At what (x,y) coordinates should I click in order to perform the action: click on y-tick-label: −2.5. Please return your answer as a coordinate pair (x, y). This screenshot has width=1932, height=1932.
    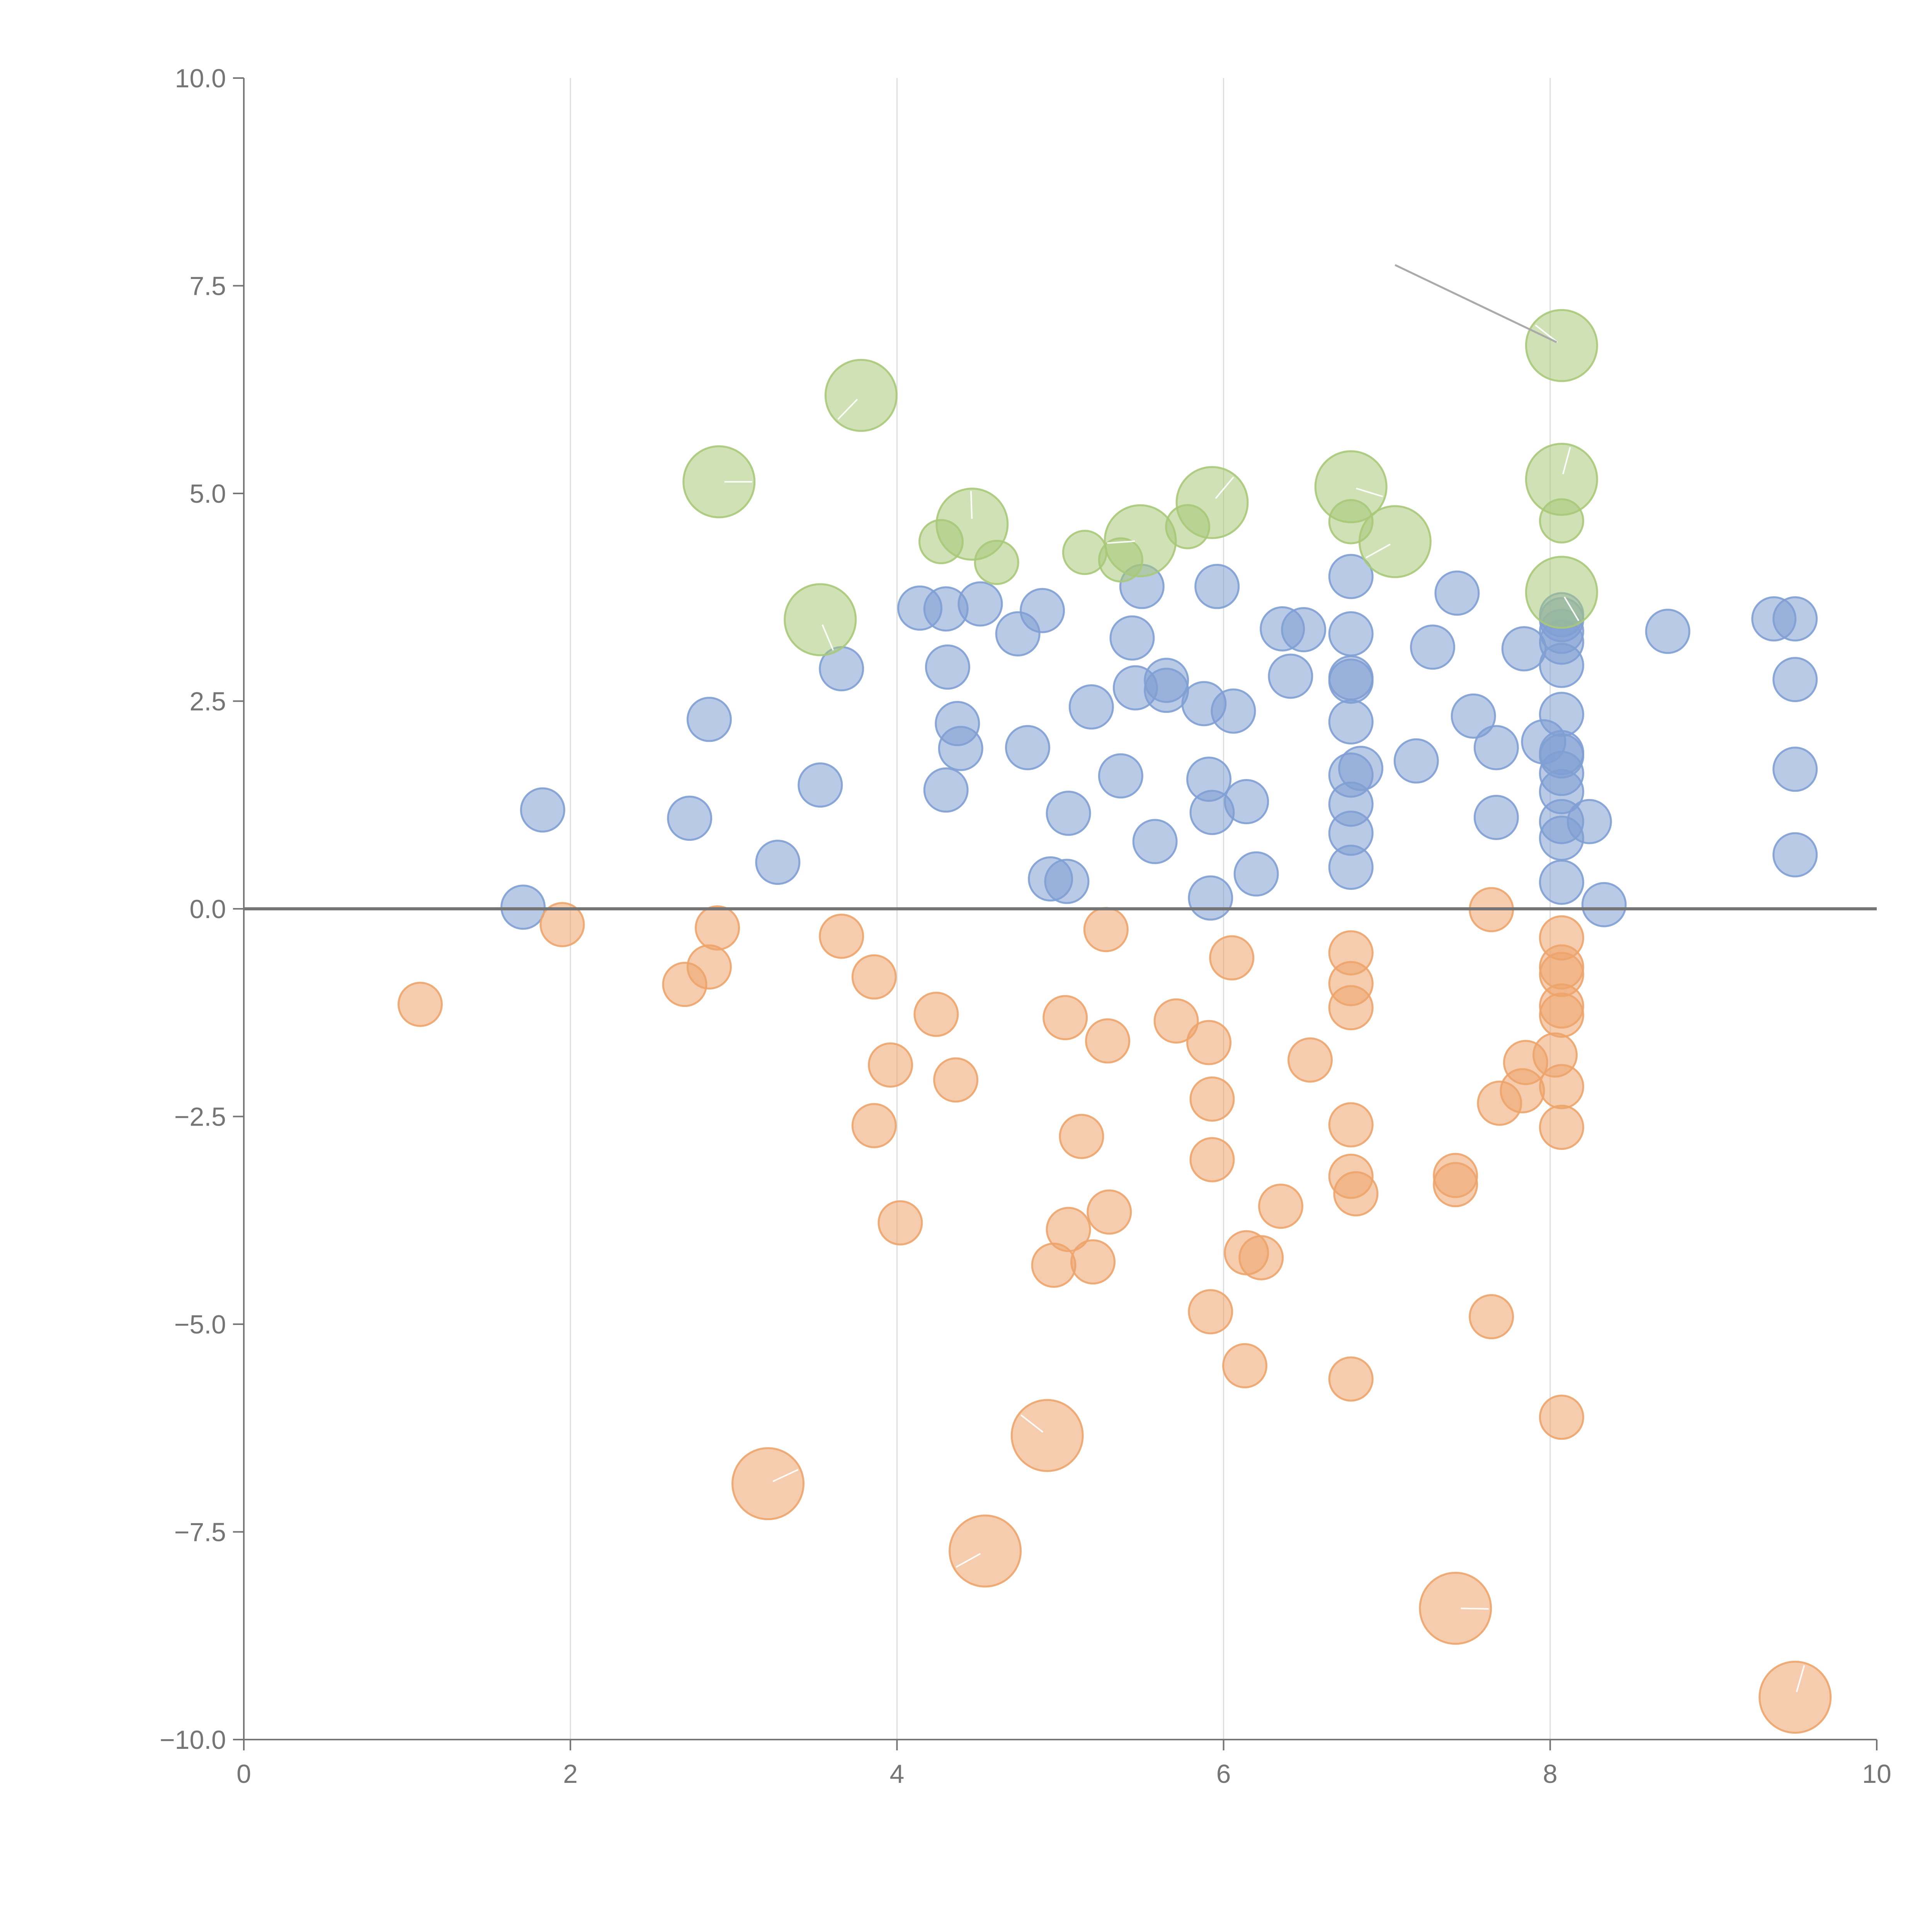
    Looking at the image, I should click on (200, 1117).